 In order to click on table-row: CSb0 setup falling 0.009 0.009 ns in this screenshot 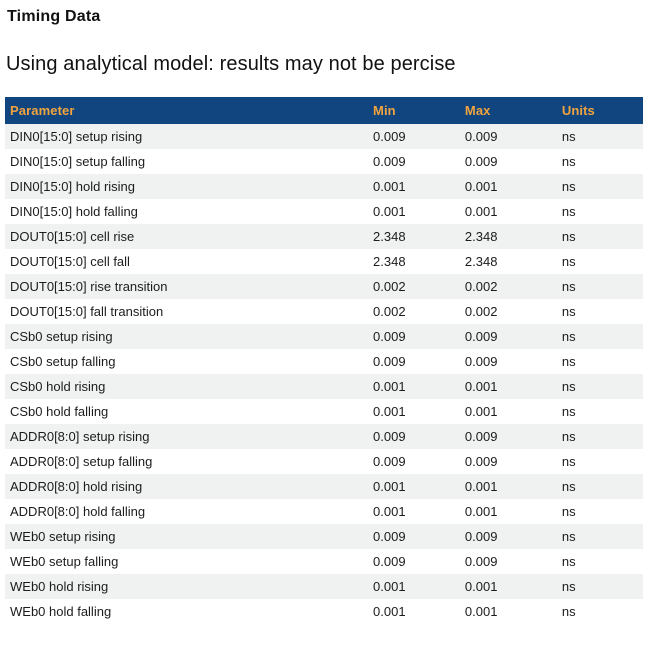, I will do `click(324, 361)`.